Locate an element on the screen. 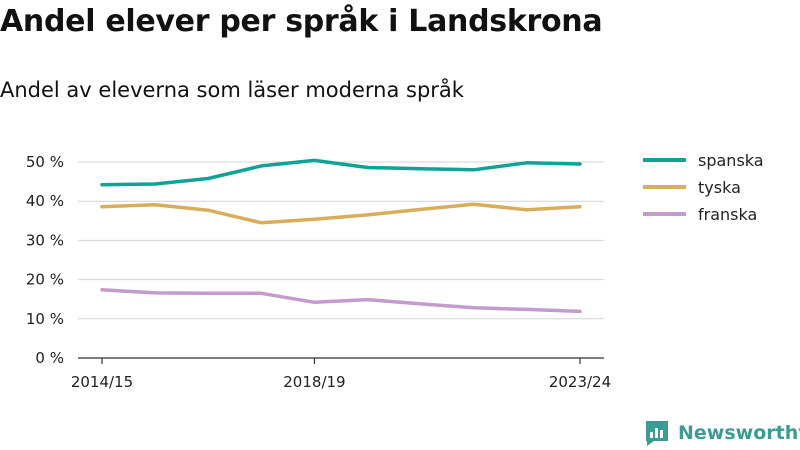 The image size is (800, 450). series-line-franska is located at coordinates (341, 301).